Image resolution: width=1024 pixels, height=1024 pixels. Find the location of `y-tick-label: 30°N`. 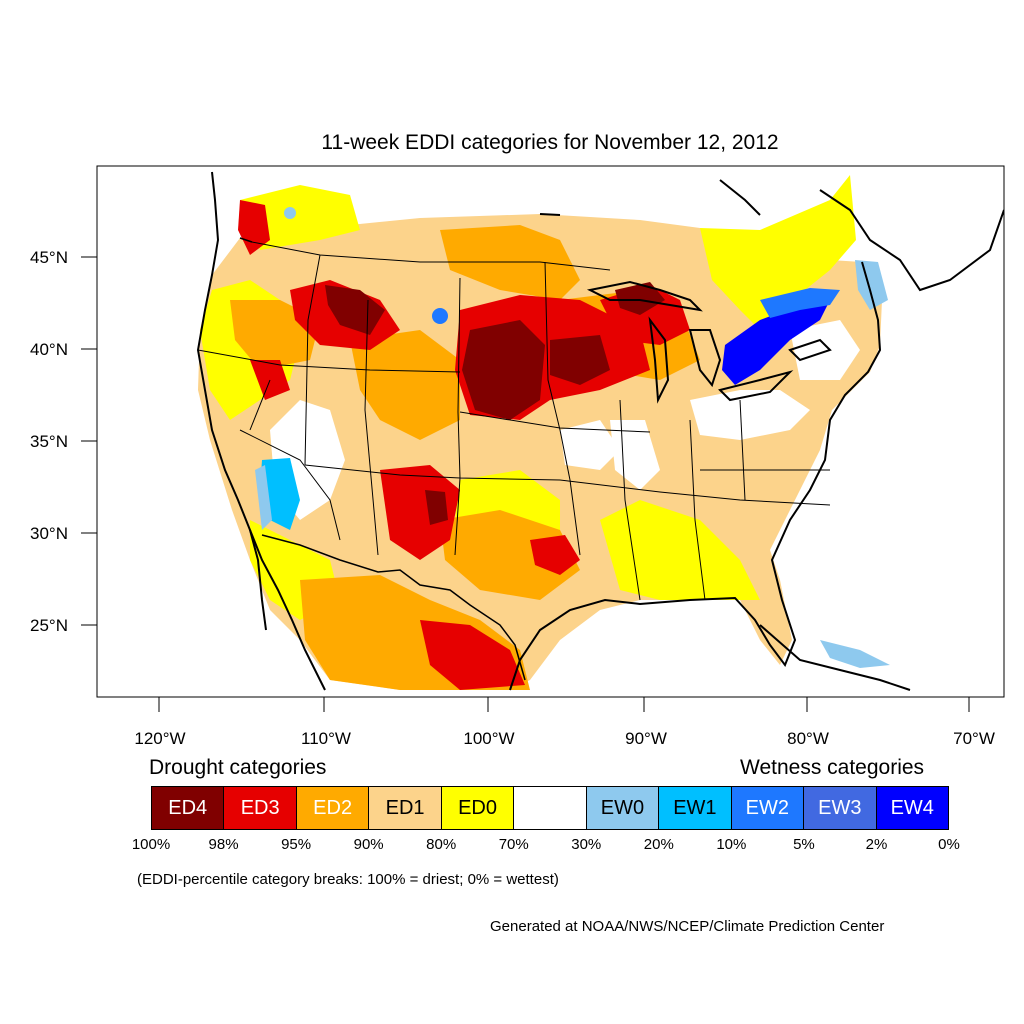

y-tick-label: 30°N is located at coordinates (49, 533).